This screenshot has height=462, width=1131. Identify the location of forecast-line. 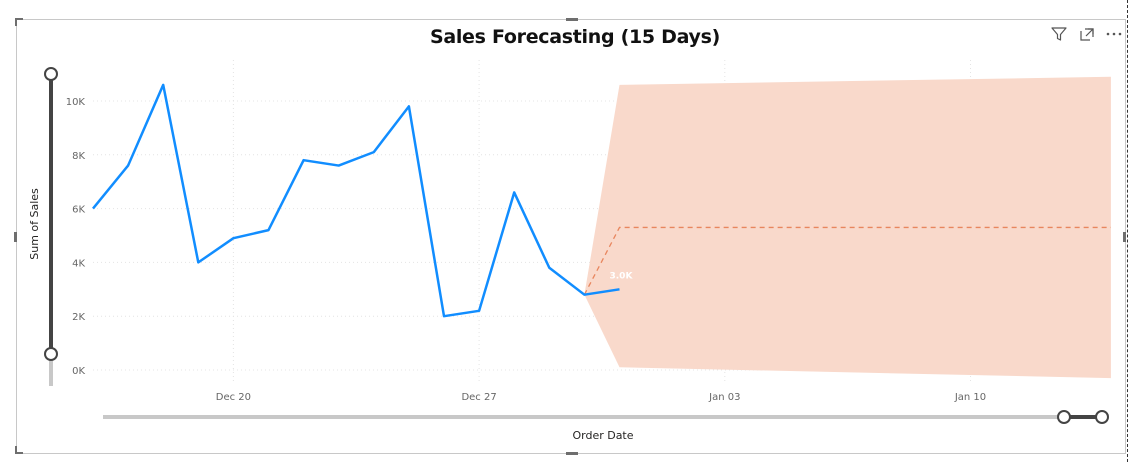
(847, 260).